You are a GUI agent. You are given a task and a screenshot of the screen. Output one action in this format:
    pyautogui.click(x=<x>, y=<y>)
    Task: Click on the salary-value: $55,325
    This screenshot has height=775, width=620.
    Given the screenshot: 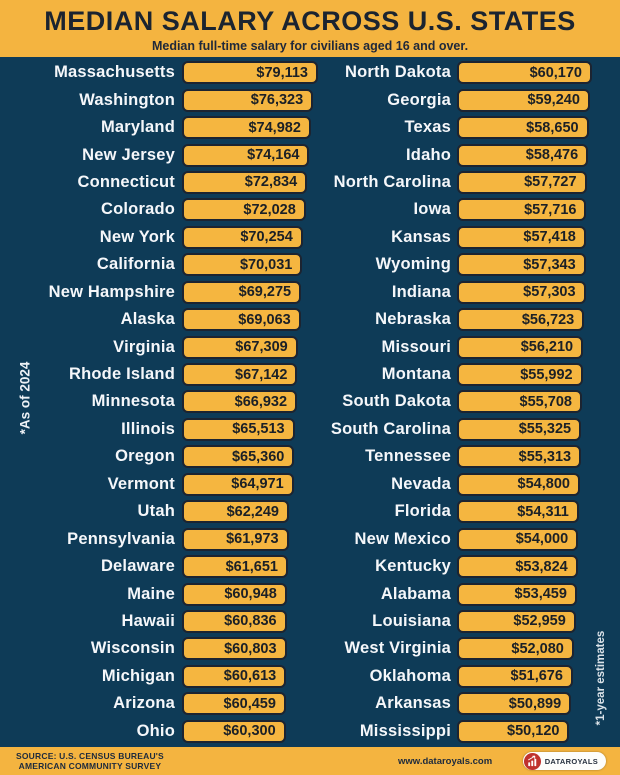 What is the action you would take?
    pyautogui.click(x=545, y=429)
    